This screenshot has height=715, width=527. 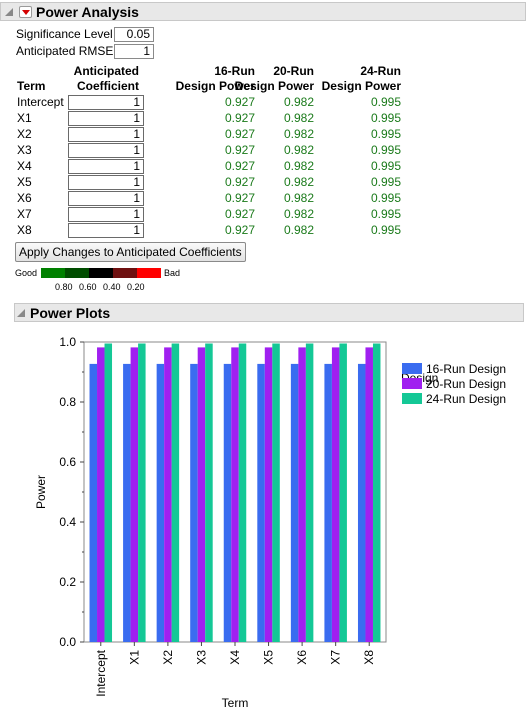 I want to click on power-plots-title: Power Plots, so click(x=70, y=313).